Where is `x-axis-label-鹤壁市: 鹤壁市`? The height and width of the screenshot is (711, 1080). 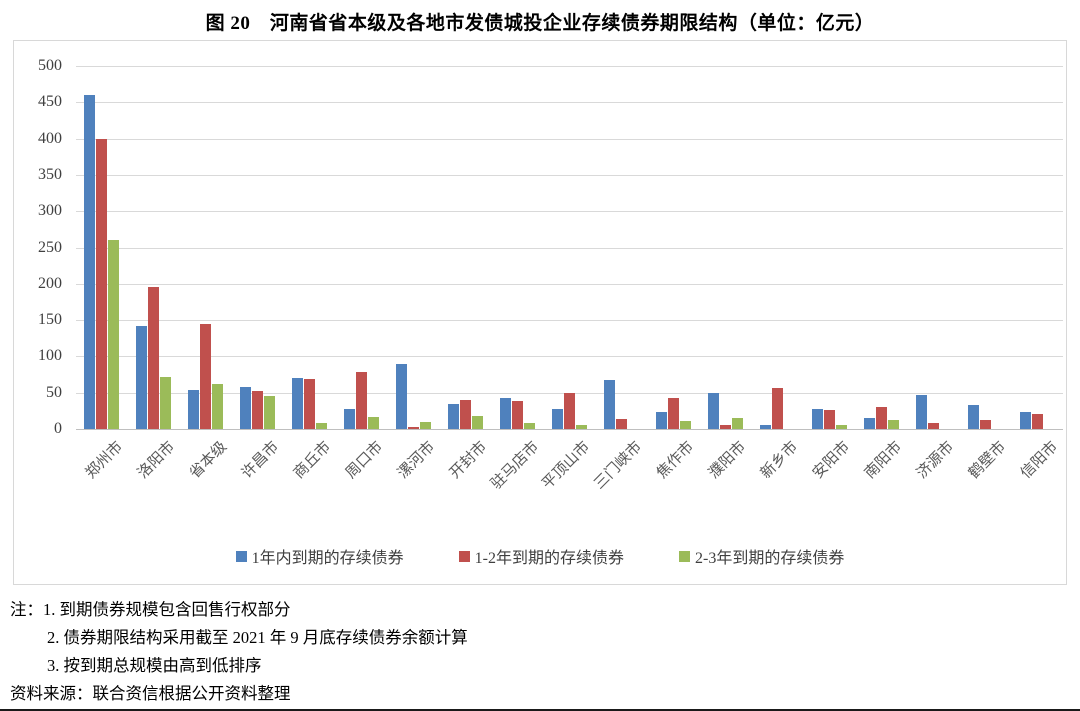
x-axis-label-鹤壁市: 鹤壁市 is located at coordinates (988, 460).